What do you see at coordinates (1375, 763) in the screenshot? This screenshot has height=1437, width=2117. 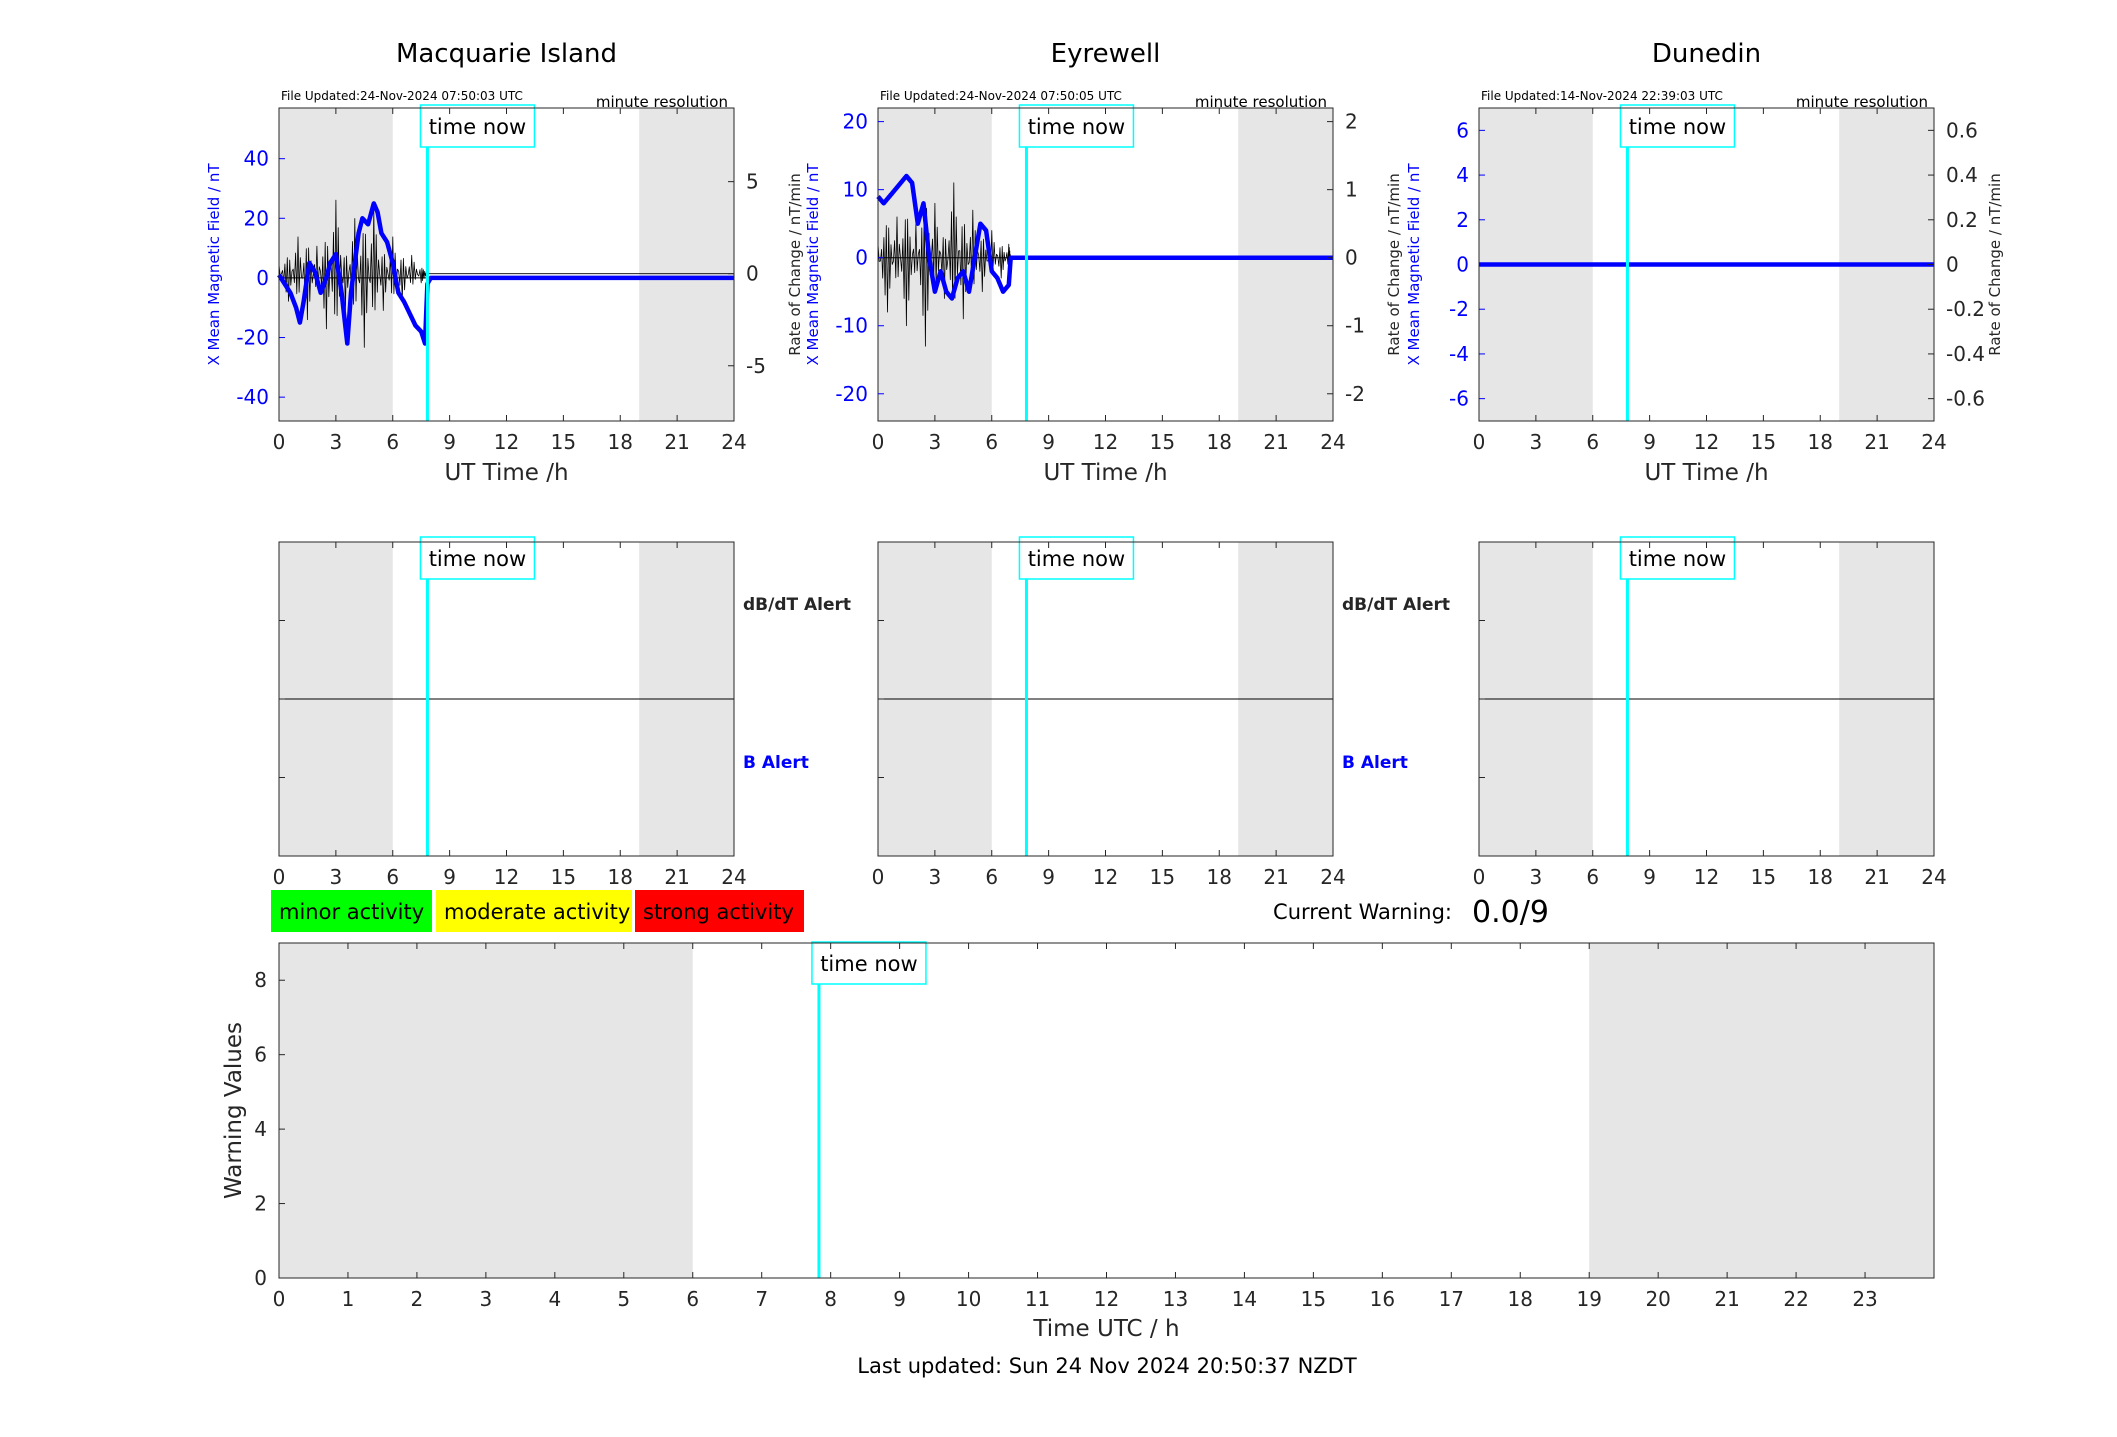 I see `b-alert-label: B Alert` at bounding box center [1375, 763].